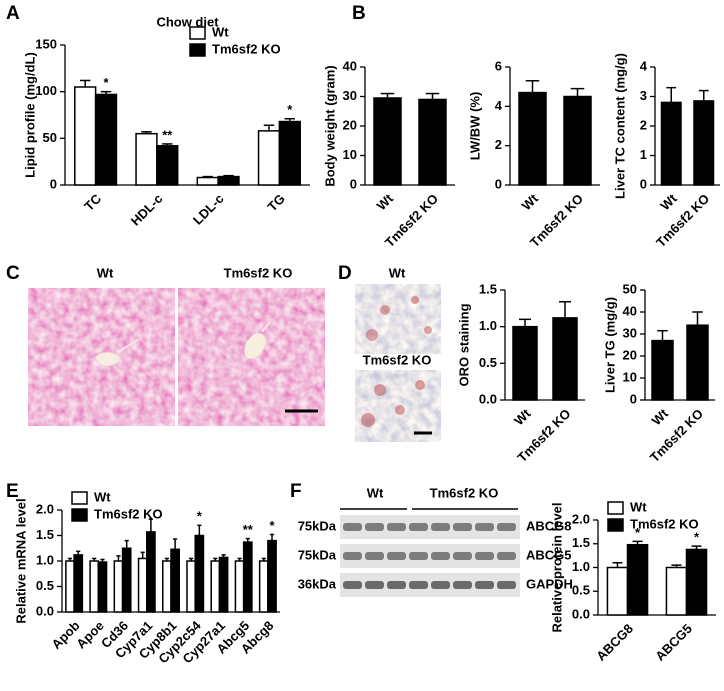 Image resolution: width=724 pixels, height=691 pixels. I want to click on western-blot, so click(430, 556).